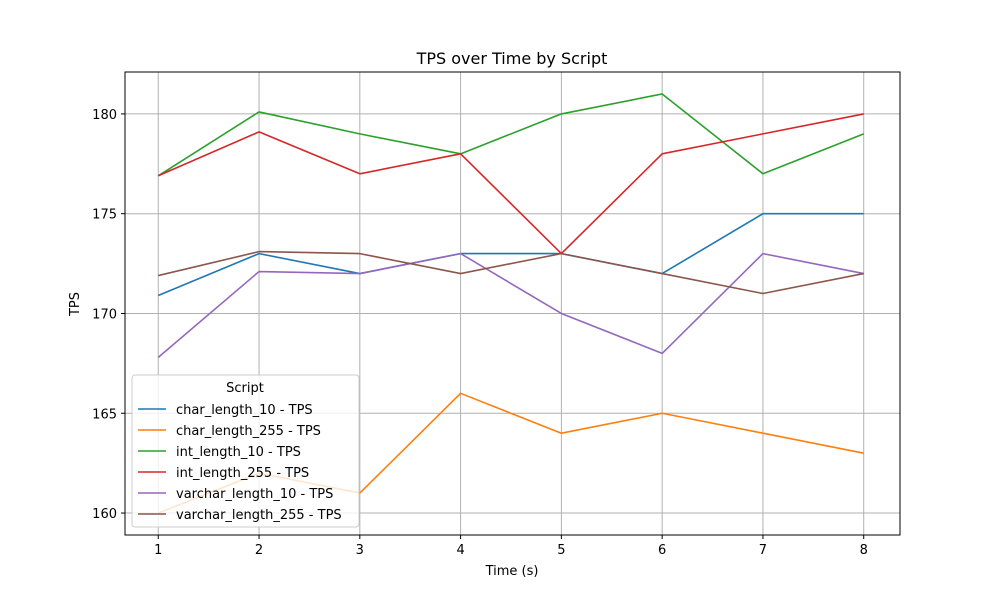  Describe the element at coordinates (242, 473) in the screenshot. I see `legend-entry-label: int_length_255 - TPS` at that location.